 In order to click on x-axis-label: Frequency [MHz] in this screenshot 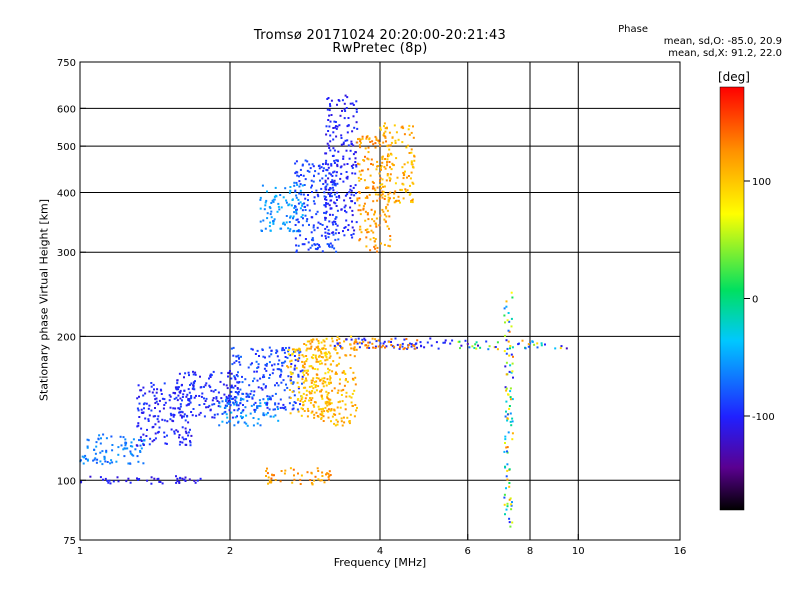, I will do `click(380, 562)`.